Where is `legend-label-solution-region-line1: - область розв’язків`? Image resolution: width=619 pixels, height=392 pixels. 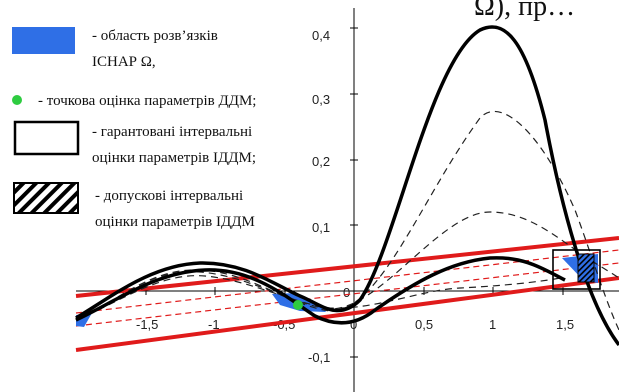 legend-label-solution-region-line1: - область розв’язків is located at coordinates (155, 36).